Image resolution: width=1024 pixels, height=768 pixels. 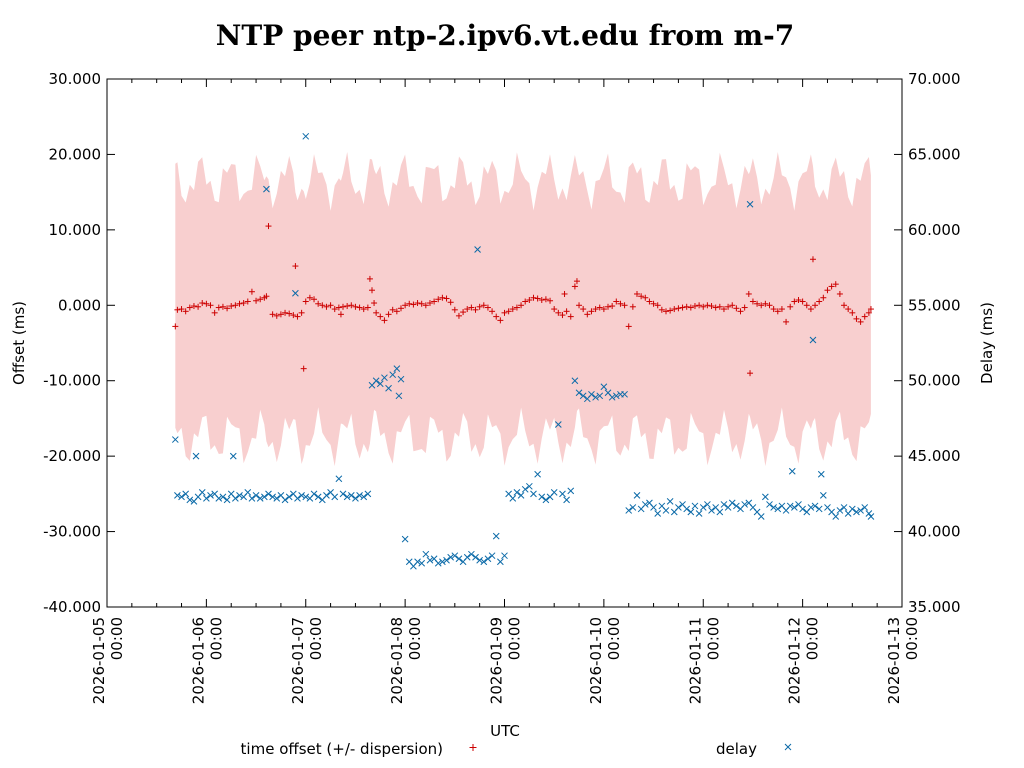 What do you see at coordinates (99, 660) in the screenshot?
I see `x-tick-date: 2026-01-05` at bounding box center [99, 660].